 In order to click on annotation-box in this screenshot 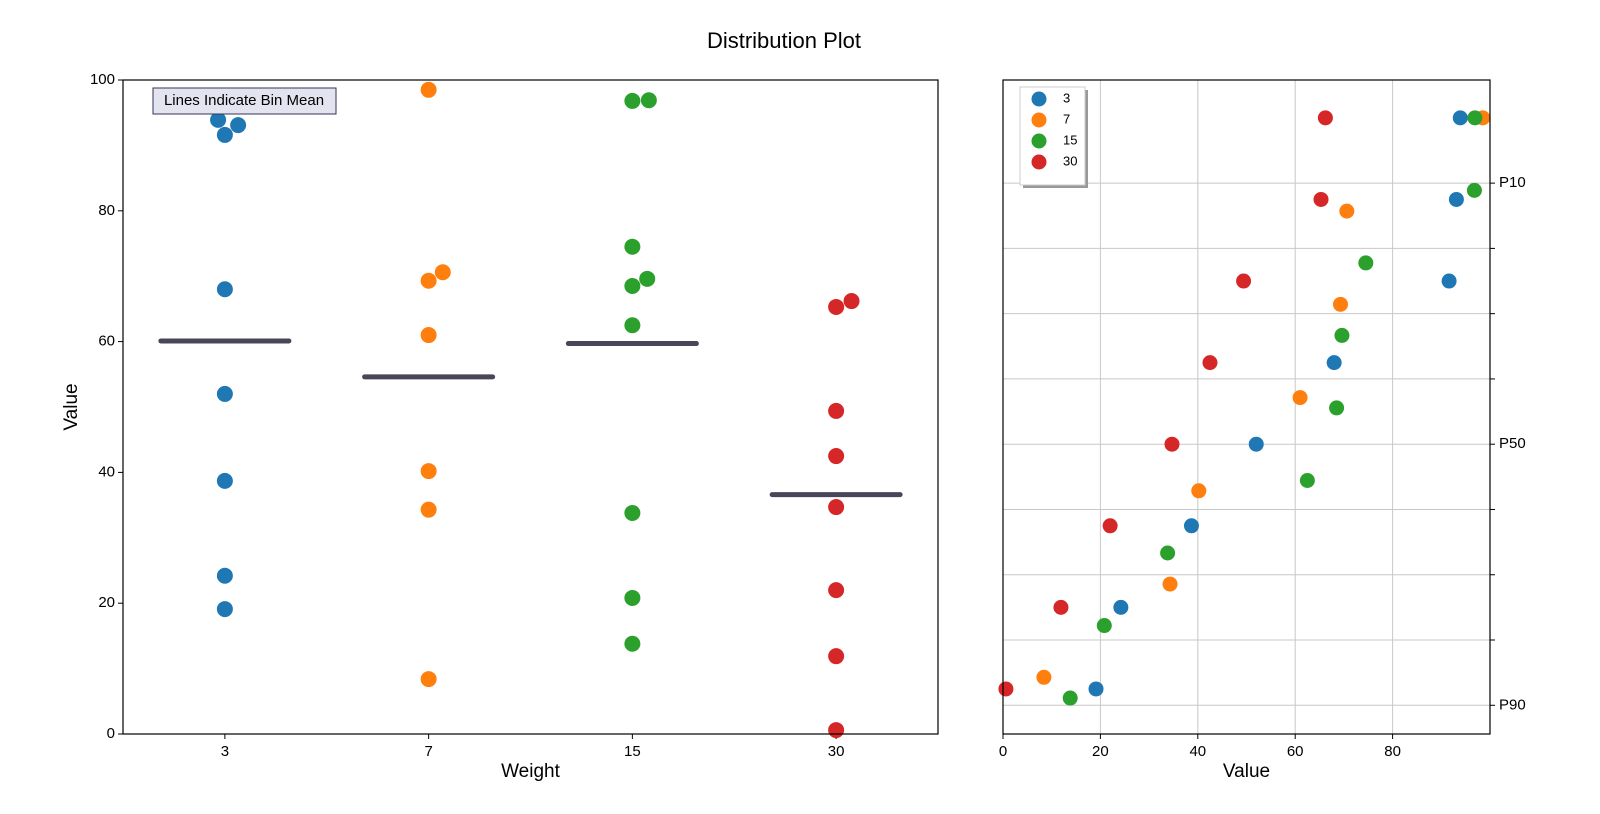, I will do `click(244, 101)`.